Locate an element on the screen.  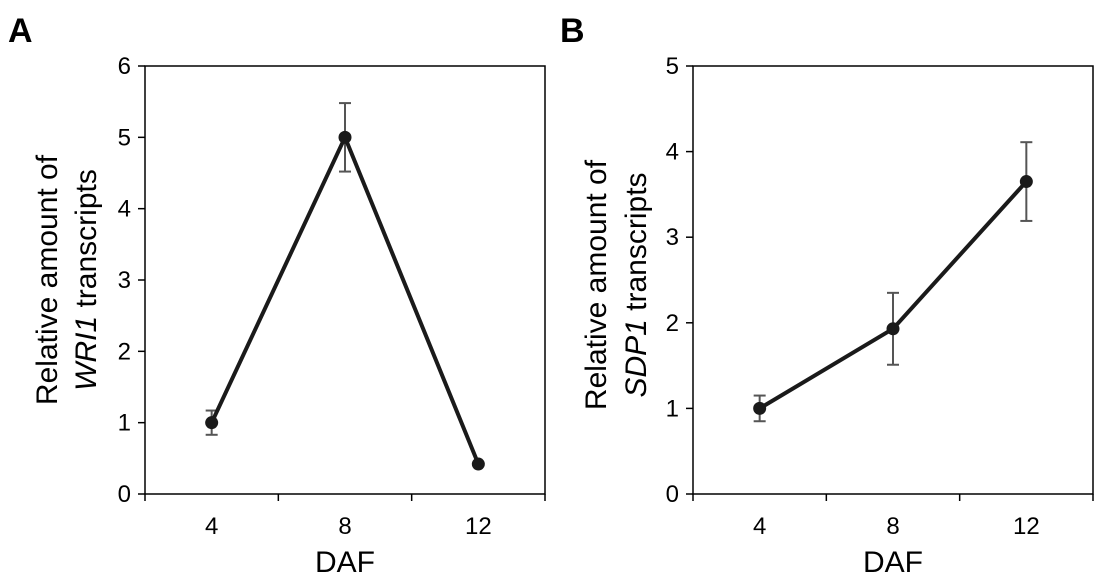
panel-b-xlabel: DAF is located at coordinates (893, 562).